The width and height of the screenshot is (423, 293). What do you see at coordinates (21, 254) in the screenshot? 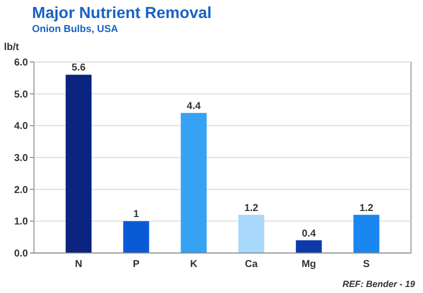
I see `y-tick-label: 0.0` at bounding box center [21, 254].